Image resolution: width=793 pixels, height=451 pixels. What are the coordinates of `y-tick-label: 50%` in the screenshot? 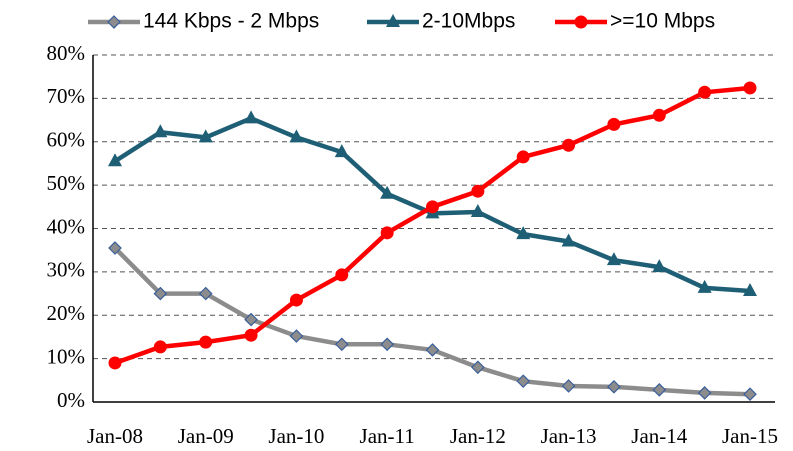 It's located at (66, 183).